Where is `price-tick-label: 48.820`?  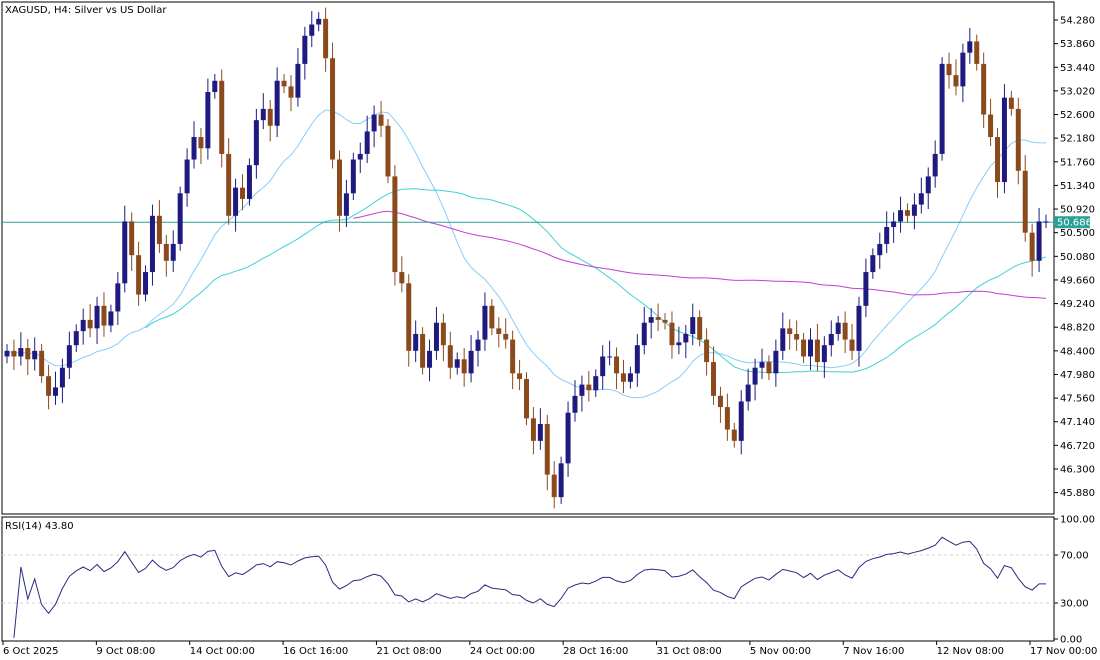 price-tick-label: 48.820 is located at coordinates (1077, 328).